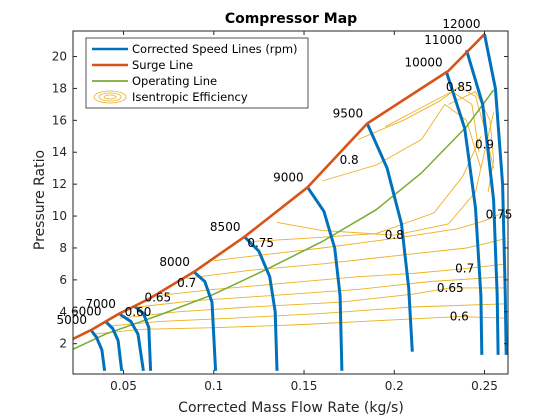 This screenshot has height=420, width=560. What do you see at coordinates (459, 317) in the screenshot?
I see `efficiency-label-0-6: 0.6` at bounding box center [459, 317].